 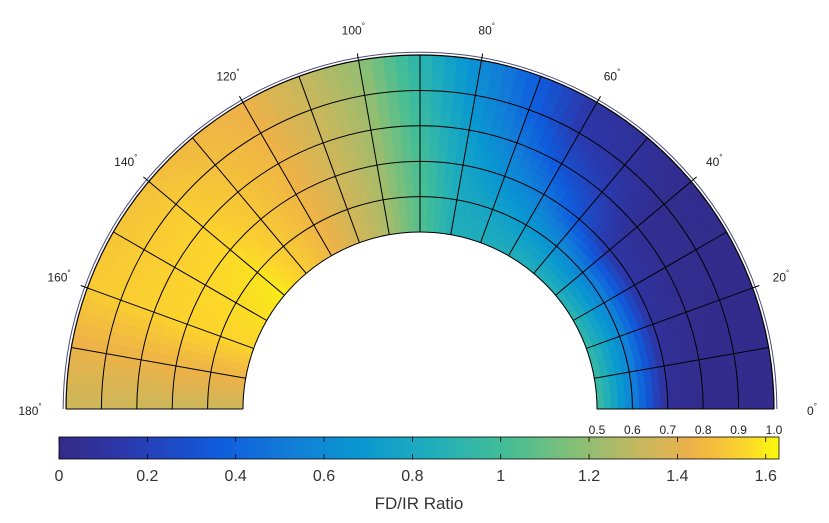 What do you see at coordinates (677, 476) in the screenshot?
I see `colorbar-tick-label: 1.4` at bounding box center [677, 476].